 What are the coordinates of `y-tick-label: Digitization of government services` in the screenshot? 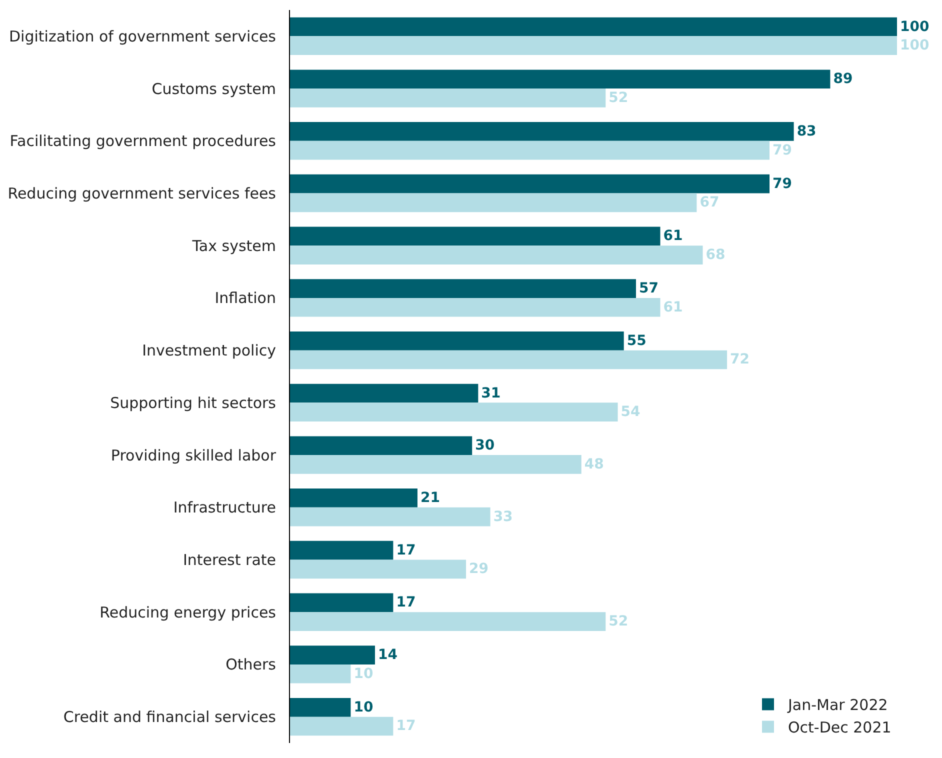 It's located at (142, 36).